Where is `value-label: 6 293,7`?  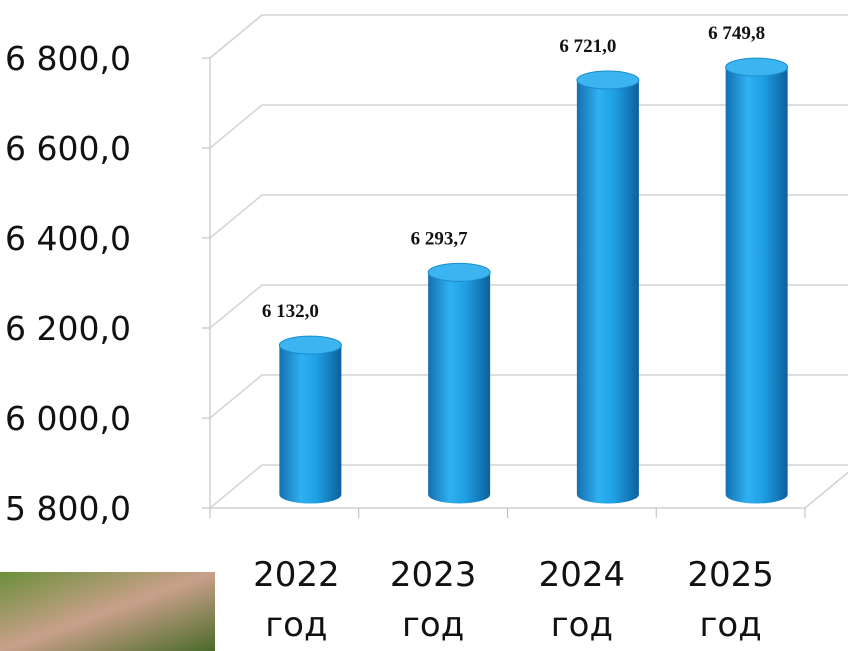 value-label: 6 293,7 is located at coordinates (440, 238).